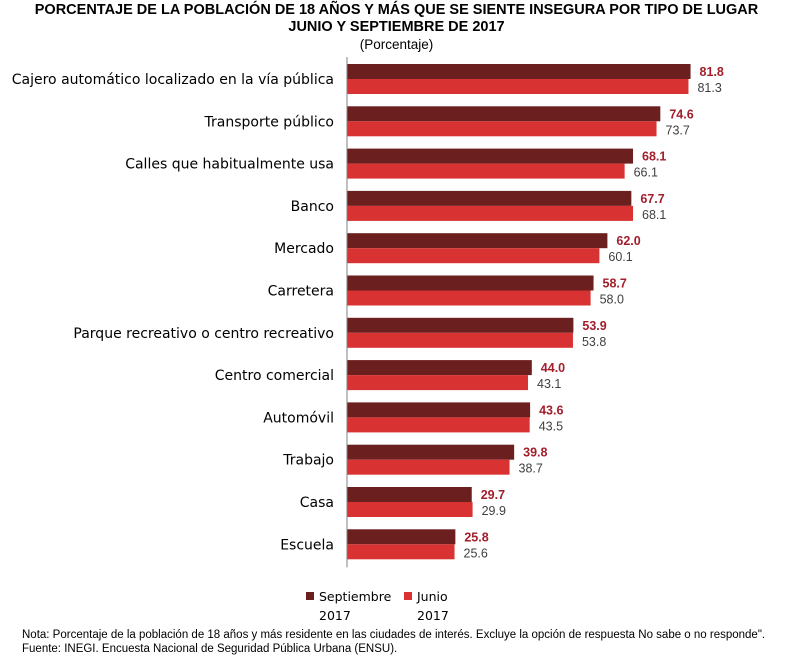  Describe the element at coordinates (310, 596) in the screenshot. I see `legend-septiembre-swatch` at that location.